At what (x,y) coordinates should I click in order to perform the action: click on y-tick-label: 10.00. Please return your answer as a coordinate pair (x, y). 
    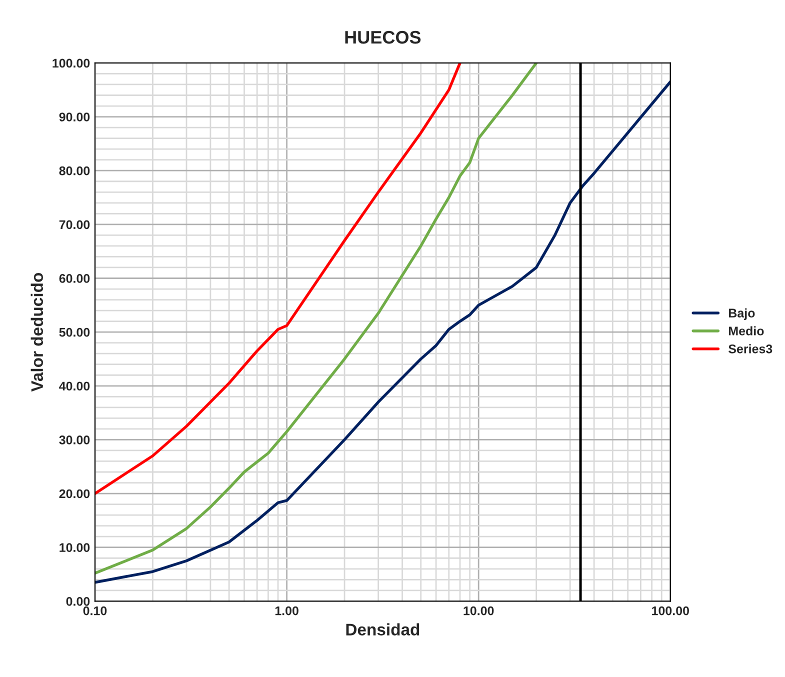
    Looking at the image, I should click on (75, 547).